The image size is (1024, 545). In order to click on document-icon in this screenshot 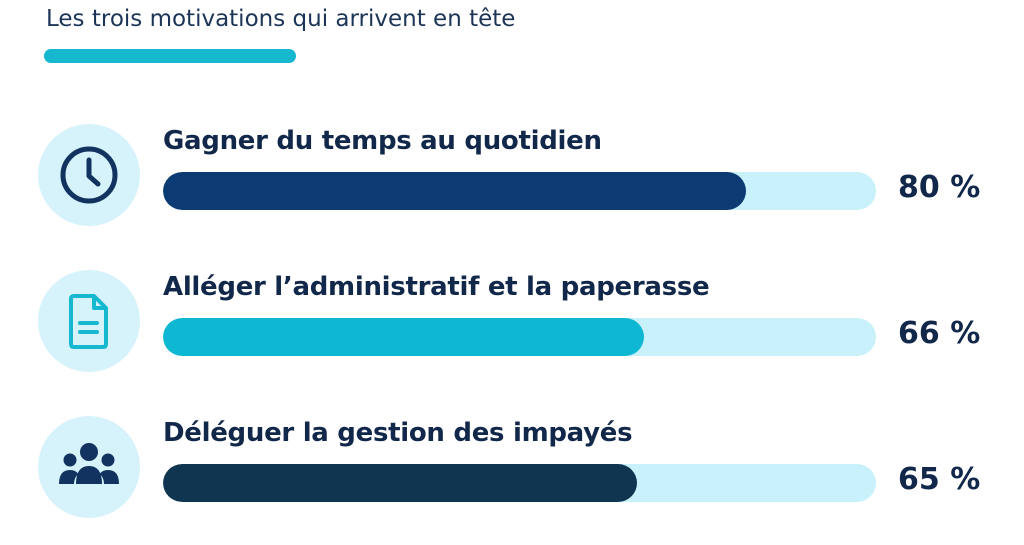, I will do `click(88, 321)`.